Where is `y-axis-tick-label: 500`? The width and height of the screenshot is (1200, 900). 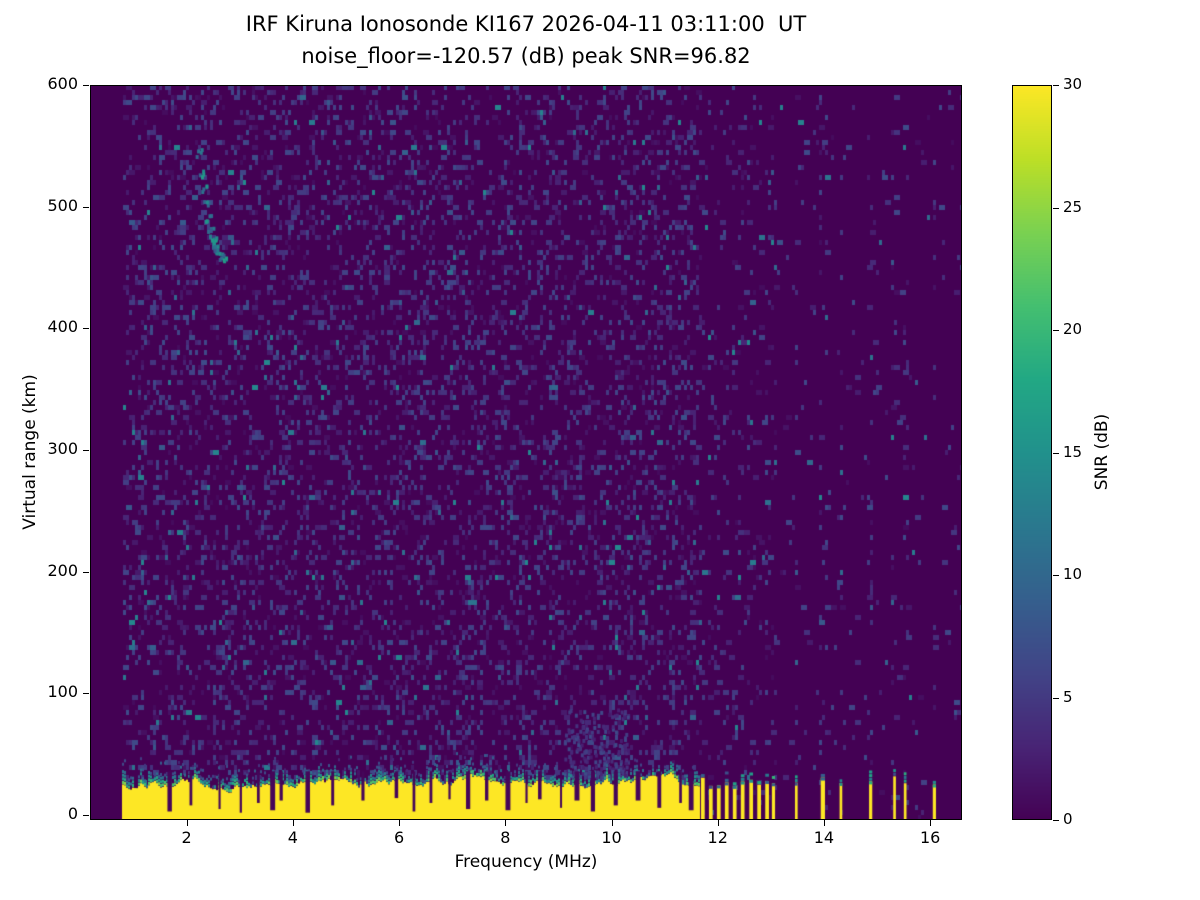 y-axis-tick-label: 500 is located at coordinates (62, 205).